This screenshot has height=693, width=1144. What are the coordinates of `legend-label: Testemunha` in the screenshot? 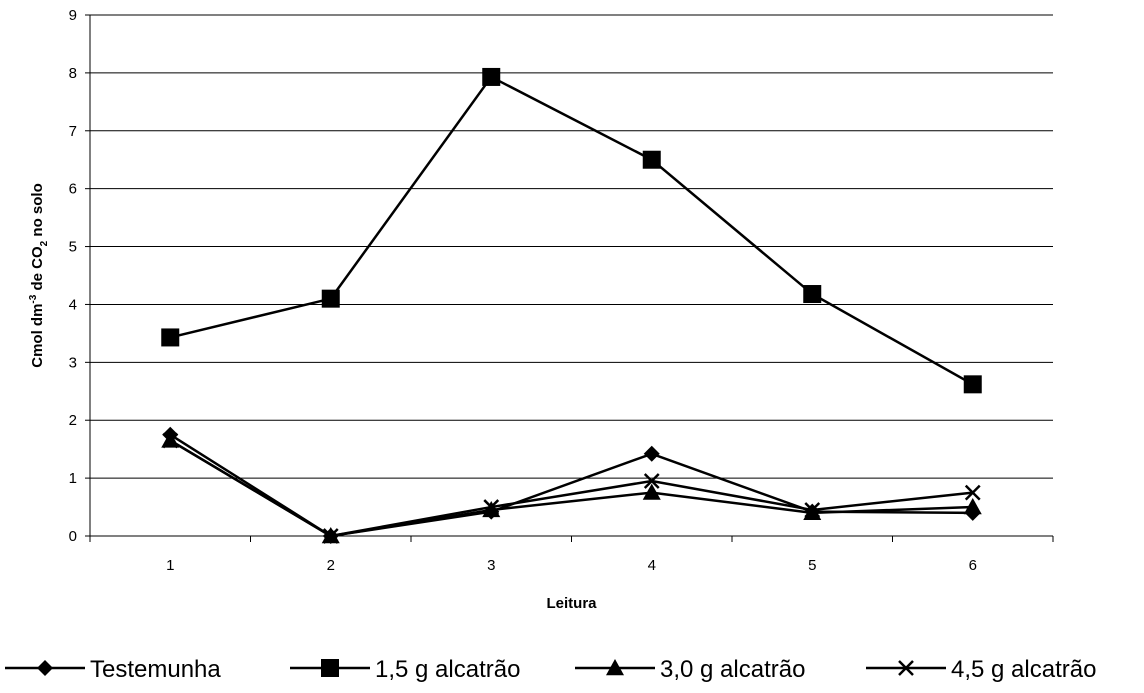 It's located at (155, 669).